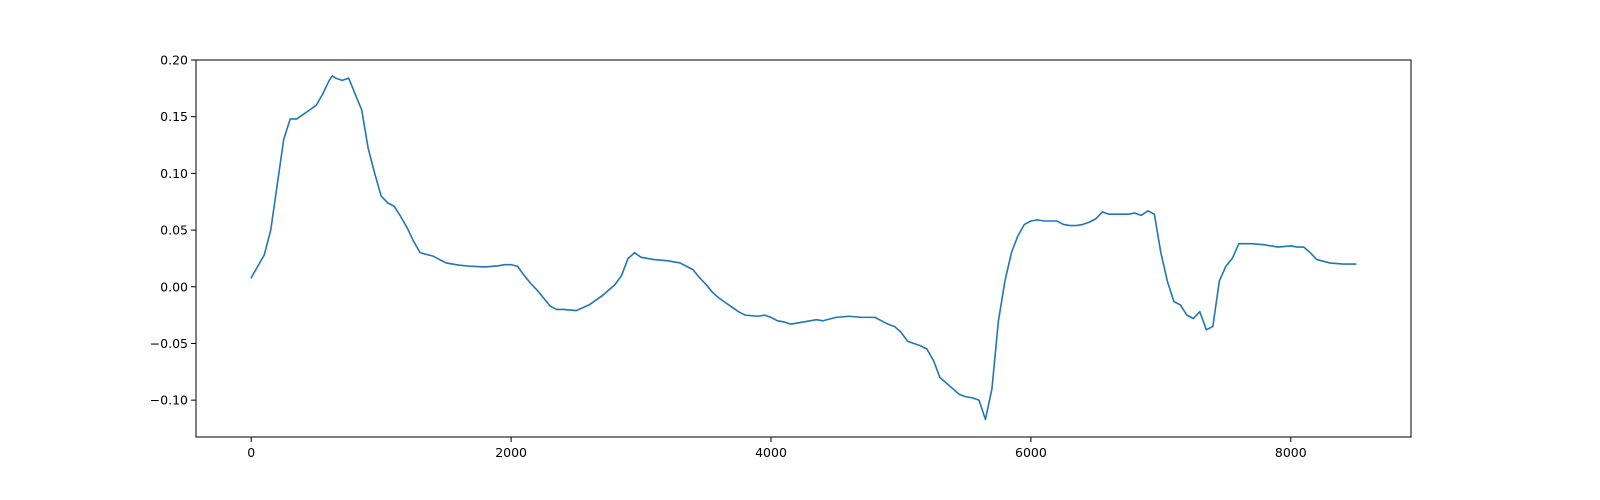 The width and height of the screenshot is (1600, 500). What do you see at coordinates (174, 173) in the screenshot?
I see `y-tick-label: 0.10` at bounding box center [174, 173].